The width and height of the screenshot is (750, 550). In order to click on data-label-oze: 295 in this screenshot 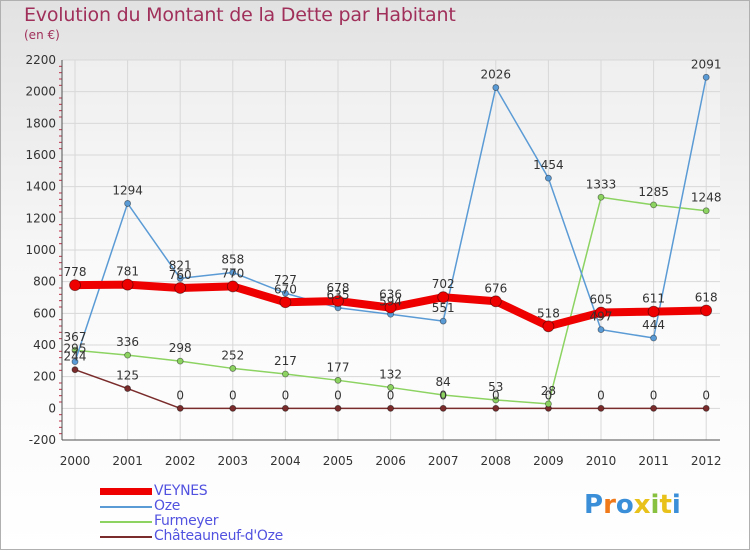, I will do `click(75, 349)`.